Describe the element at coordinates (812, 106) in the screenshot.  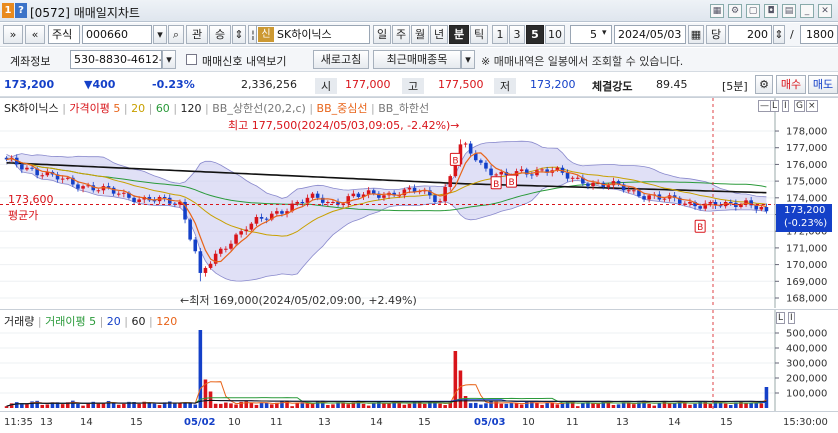
I see `panel-close-icon: ×` at that location.